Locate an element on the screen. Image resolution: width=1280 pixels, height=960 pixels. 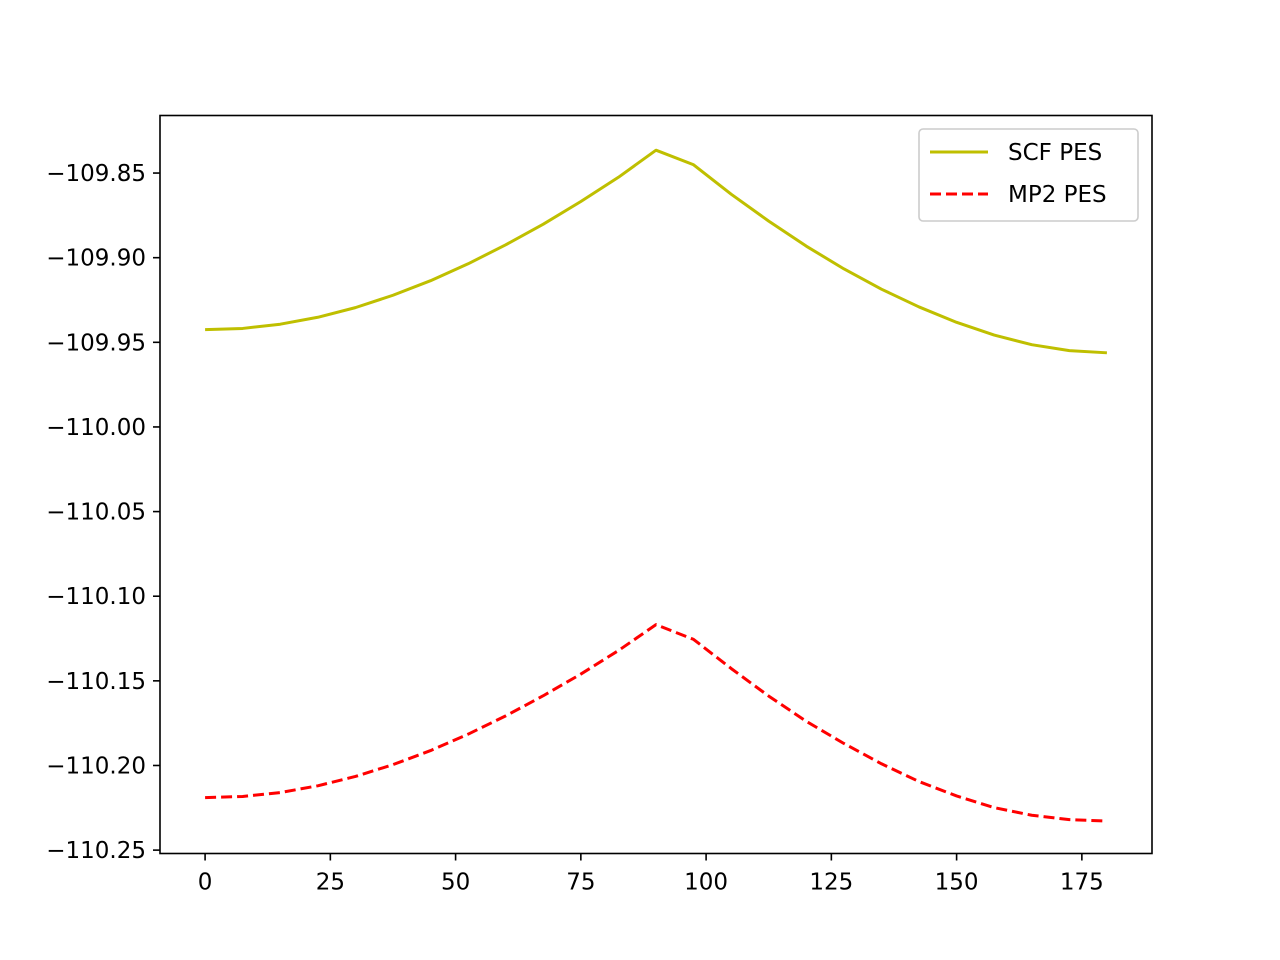
x-tick-label: 100 is located at coordinates (706, 883).